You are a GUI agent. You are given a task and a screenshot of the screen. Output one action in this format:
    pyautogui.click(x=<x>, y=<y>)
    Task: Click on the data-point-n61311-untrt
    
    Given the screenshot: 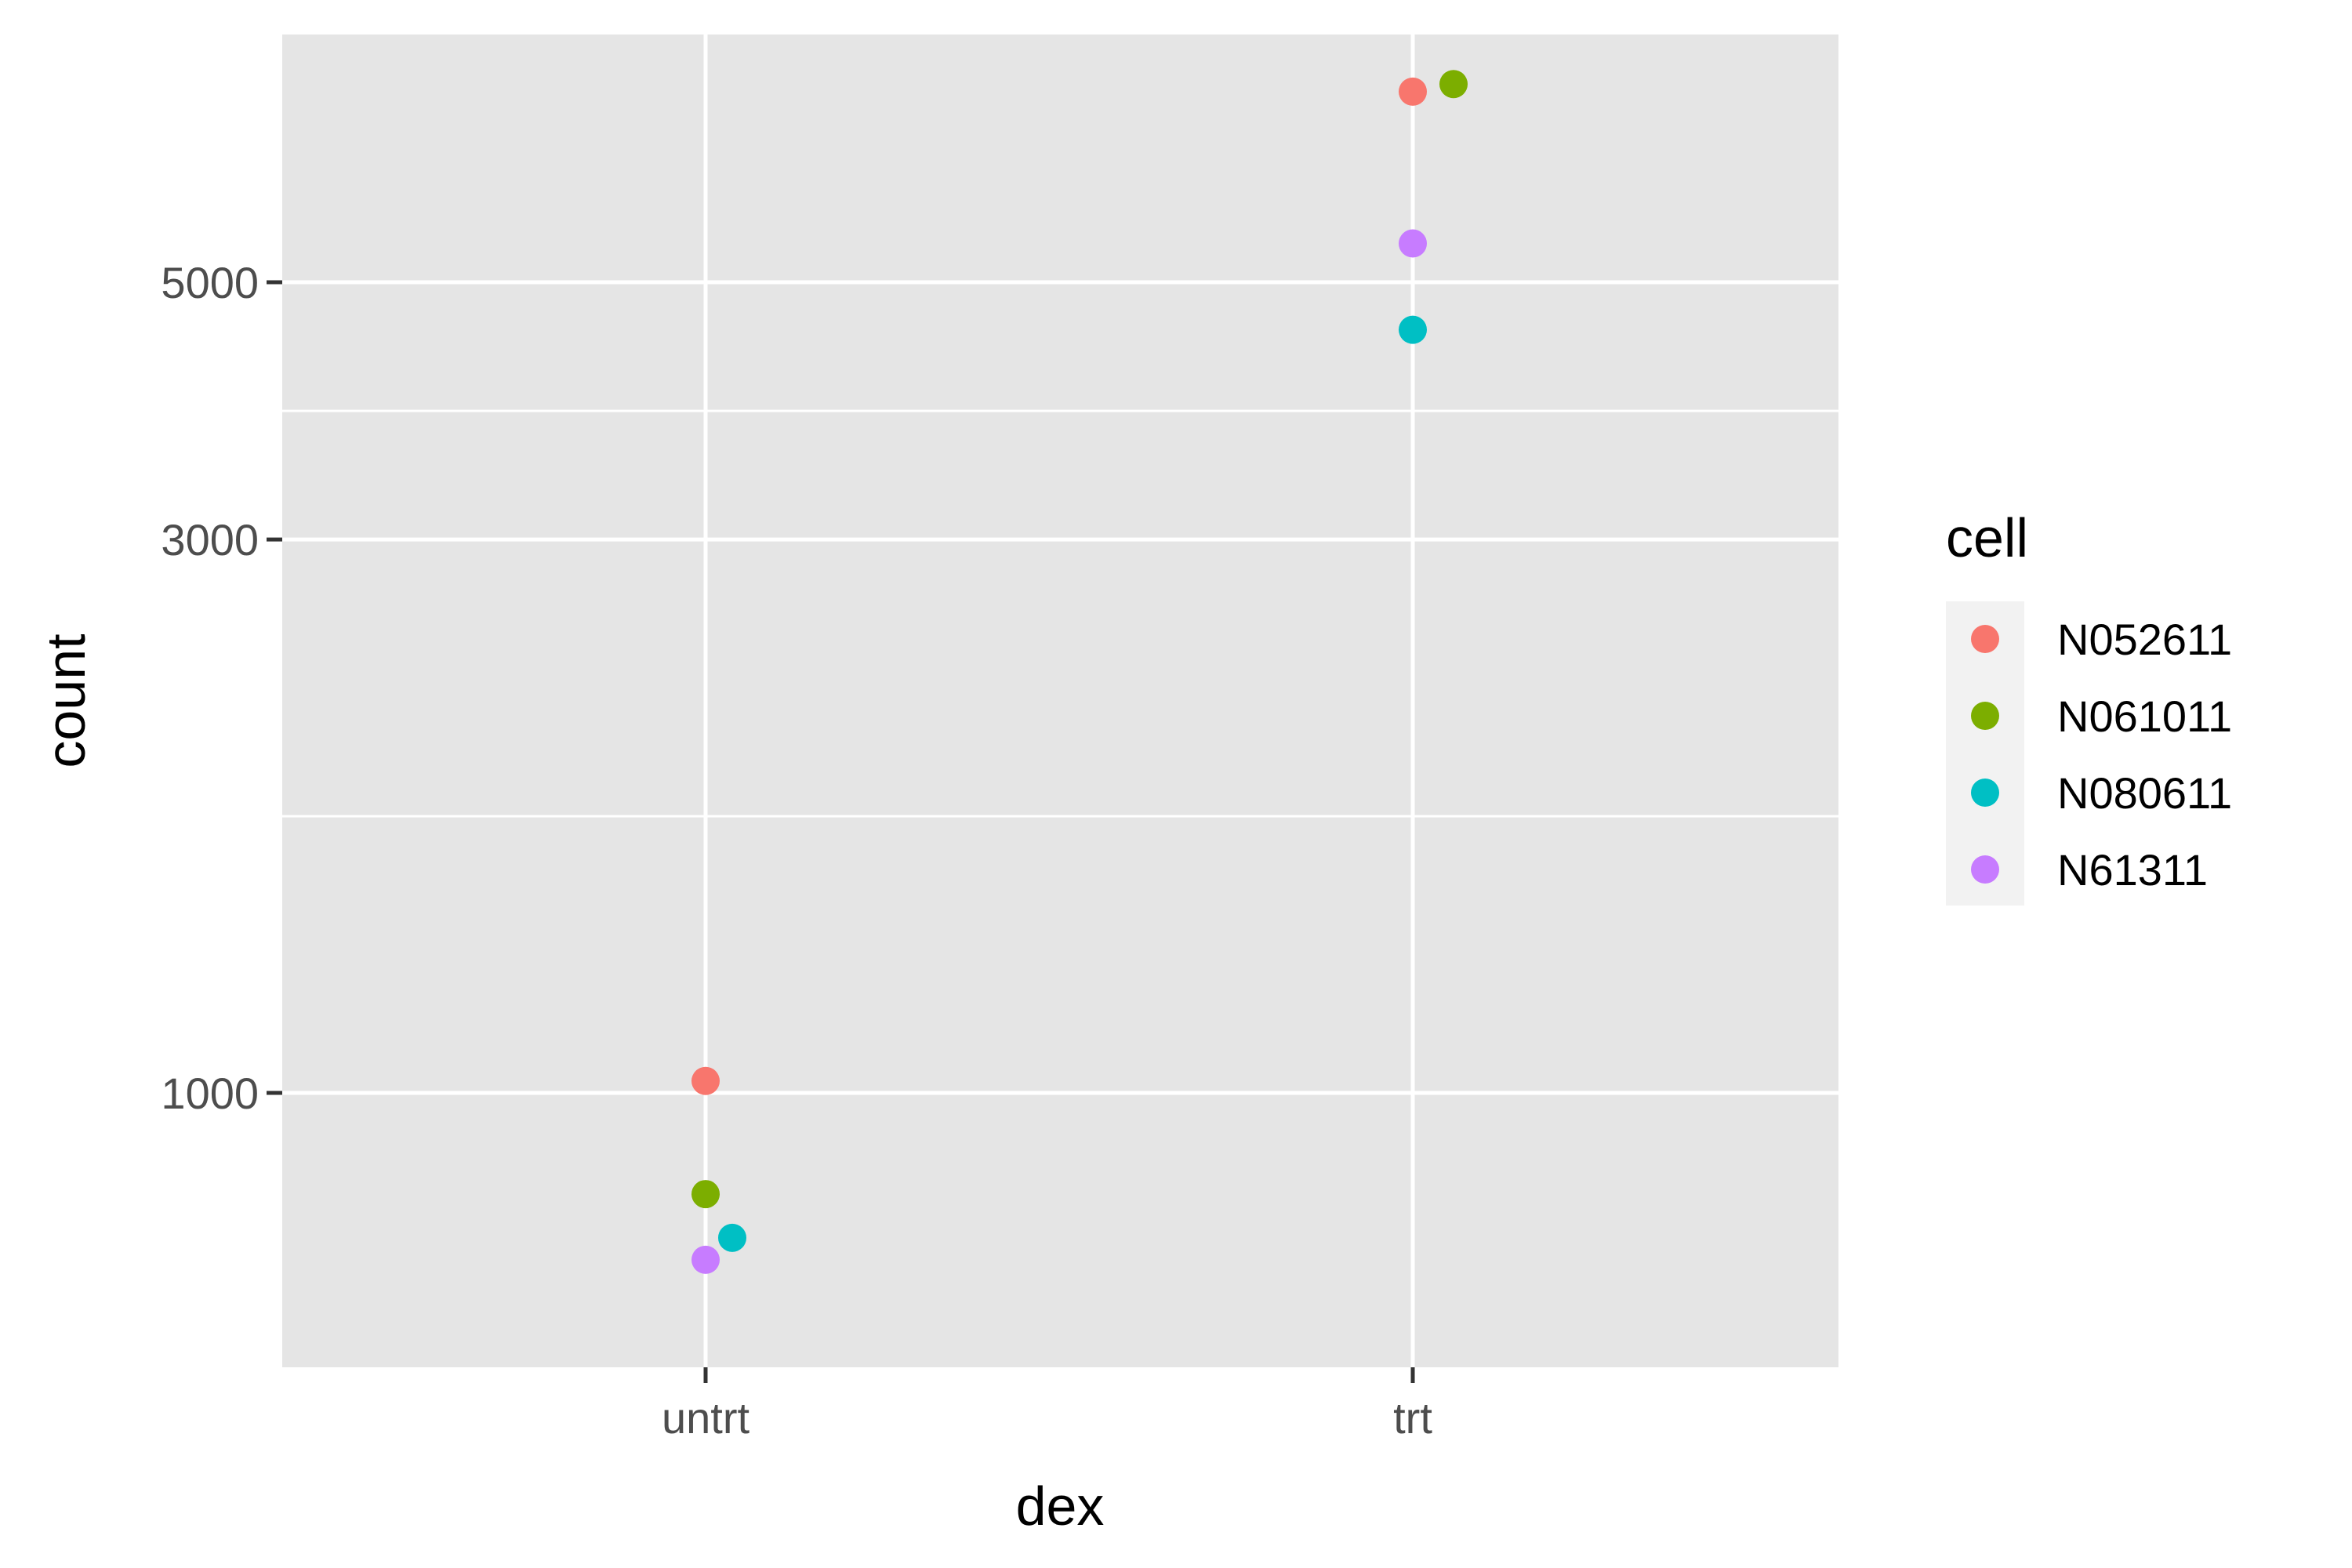 What is the action you would take?
    pyautogui.click(x=705, y=1259)
    